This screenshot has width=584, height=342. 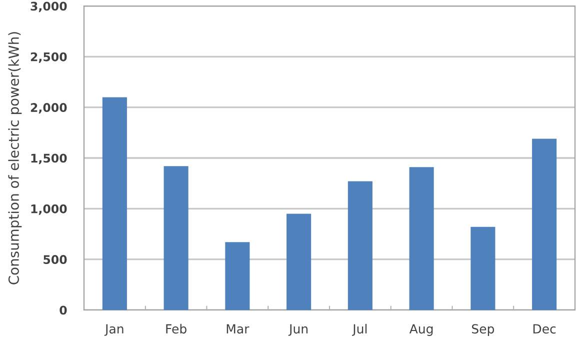 What do you see at coordinates (15, 158) in the screenshot?
I see `y-axis-title: Consumption of electric power(kWh)` at bounding box center [15, 158].